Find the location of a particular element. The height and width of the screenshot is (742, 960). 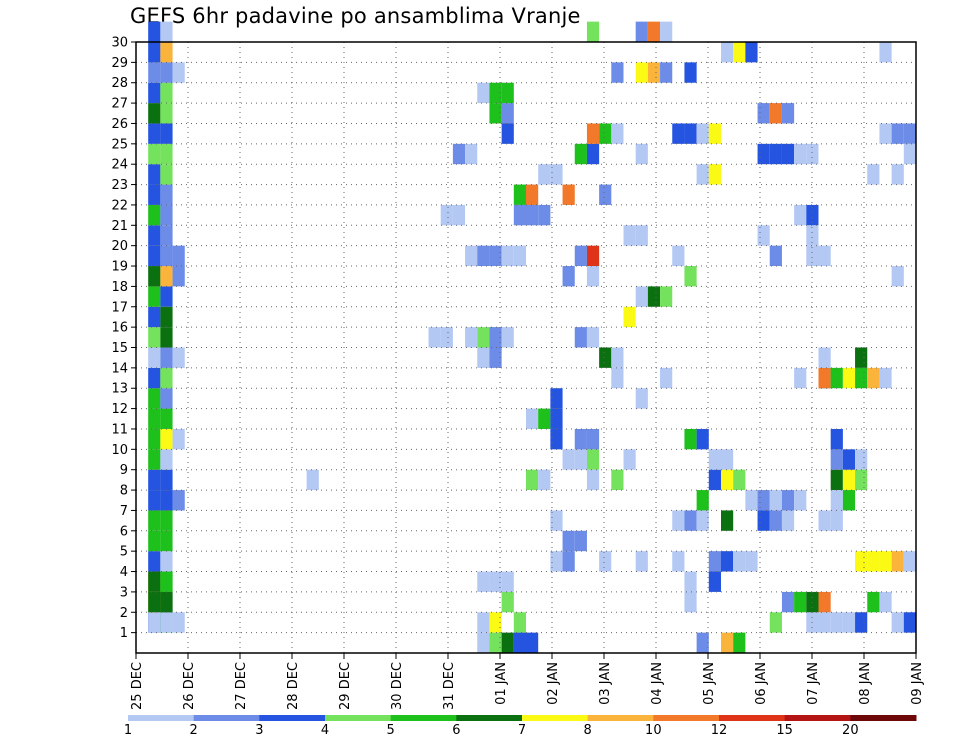

colorbar-label: 2 is located at coordinates (194, 730).